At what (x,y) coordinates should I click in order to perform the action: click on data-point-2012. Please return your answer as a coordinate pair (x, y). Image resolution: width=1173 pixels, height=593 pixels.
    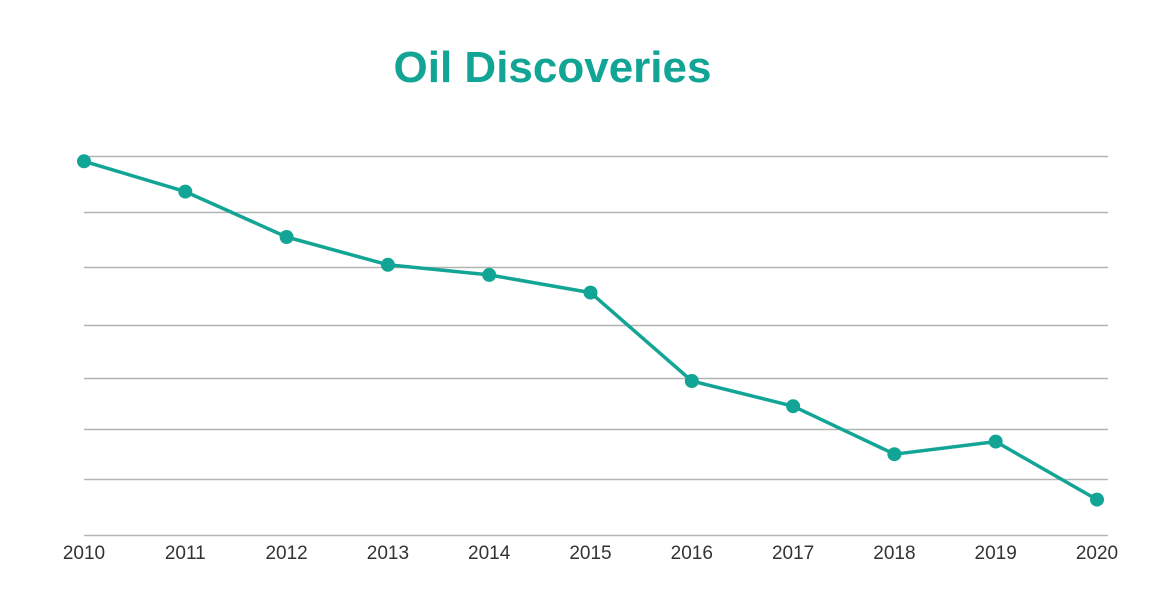
    Looking at the image, I should click on (286, 237).